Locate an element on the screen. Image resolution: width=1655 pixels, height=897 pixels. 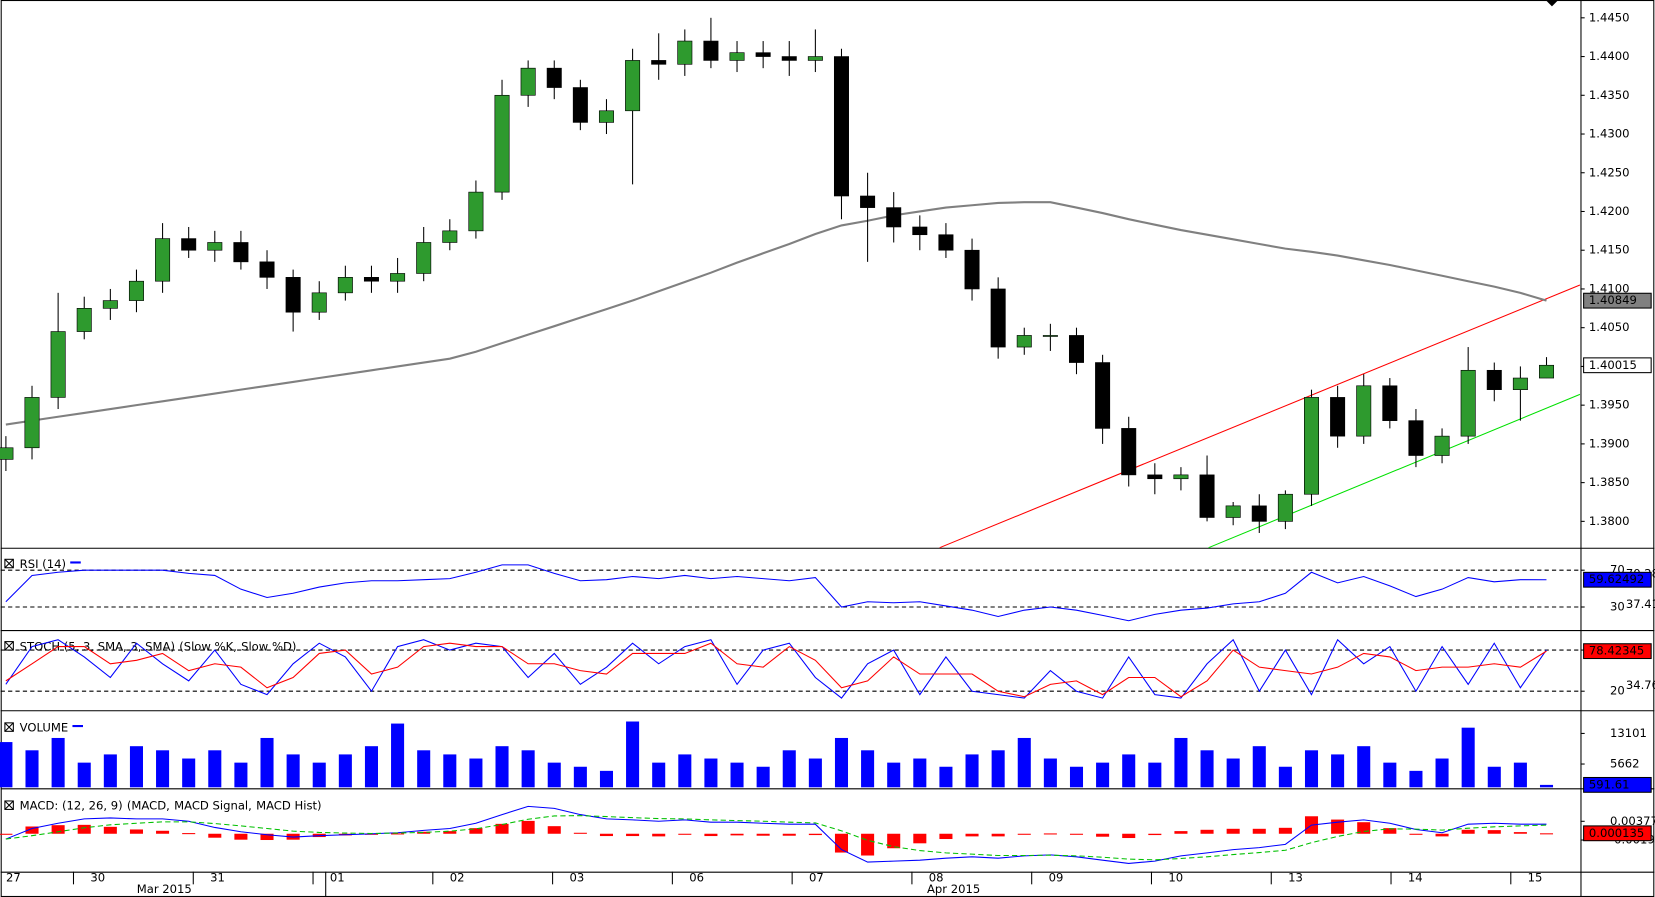
y-tick-label: 1.4300 is located at coordinates (1609, 134).